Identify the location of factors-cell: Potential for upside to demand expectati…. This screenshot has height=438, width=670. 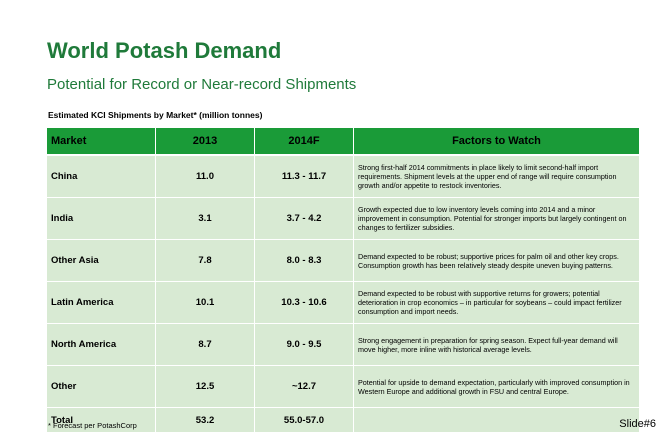
(496, 386).